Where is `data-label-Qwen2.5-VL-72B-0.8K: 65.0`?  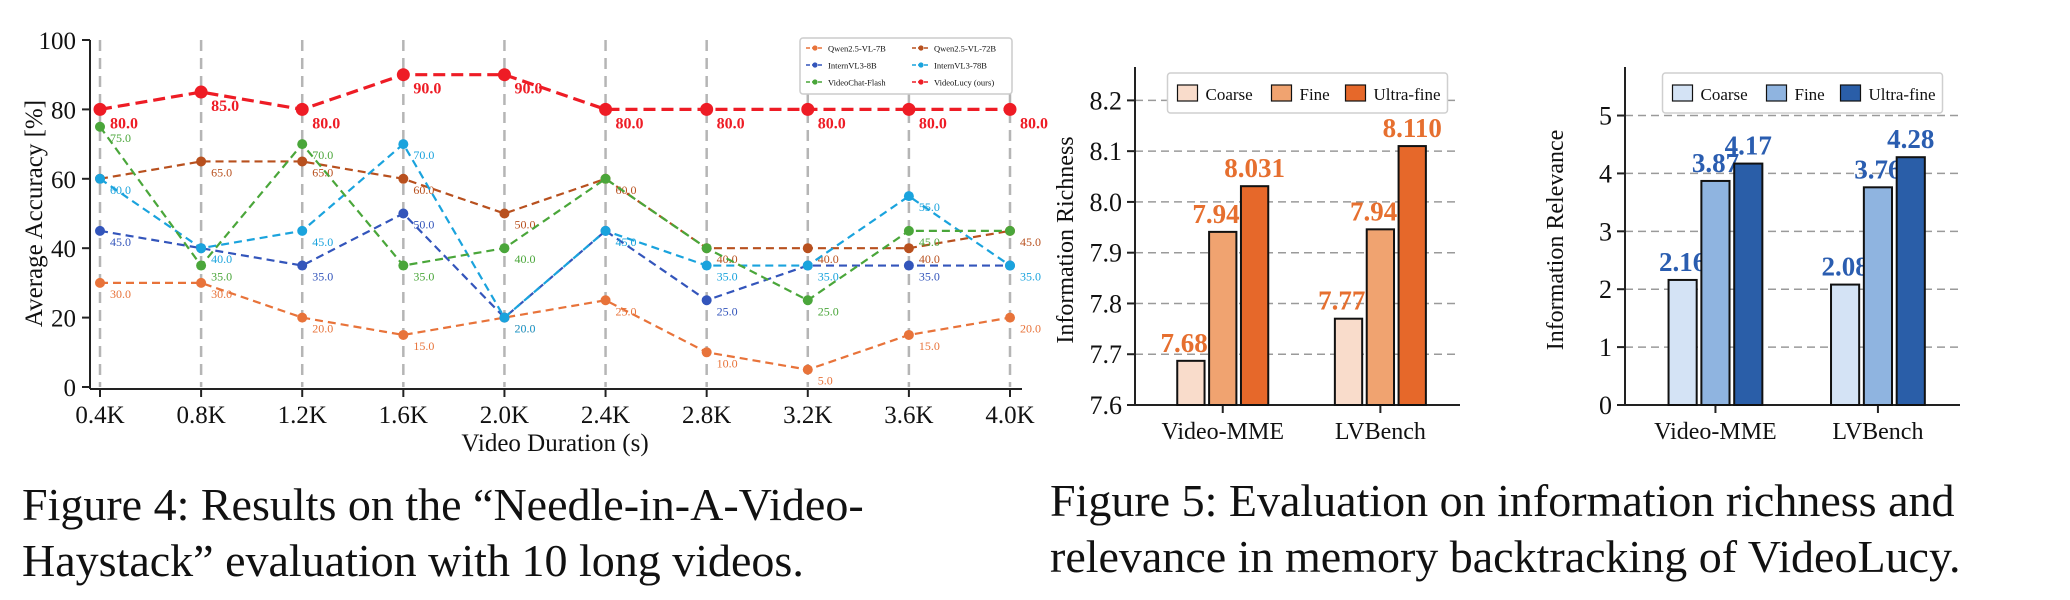 data-label-Qwen2.5-VL-72B-0.8K: 65.0 is located at coordinates (221, 172).